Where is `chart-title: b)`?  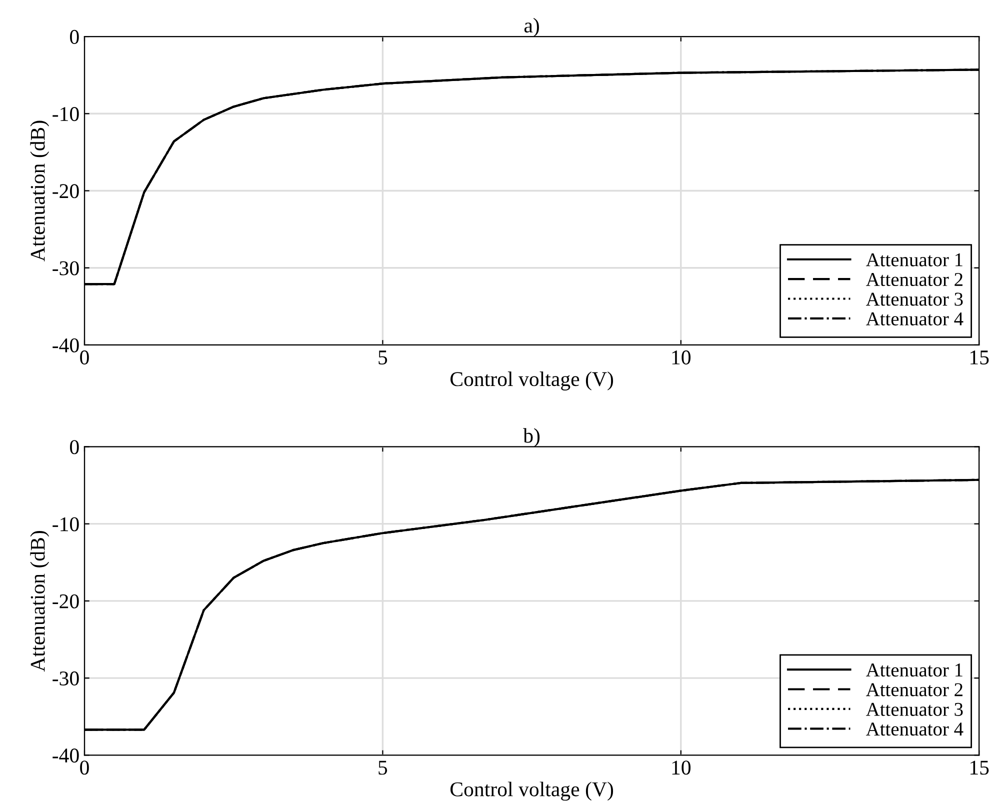 chart-title: b) is located at coordinates (531, 438).